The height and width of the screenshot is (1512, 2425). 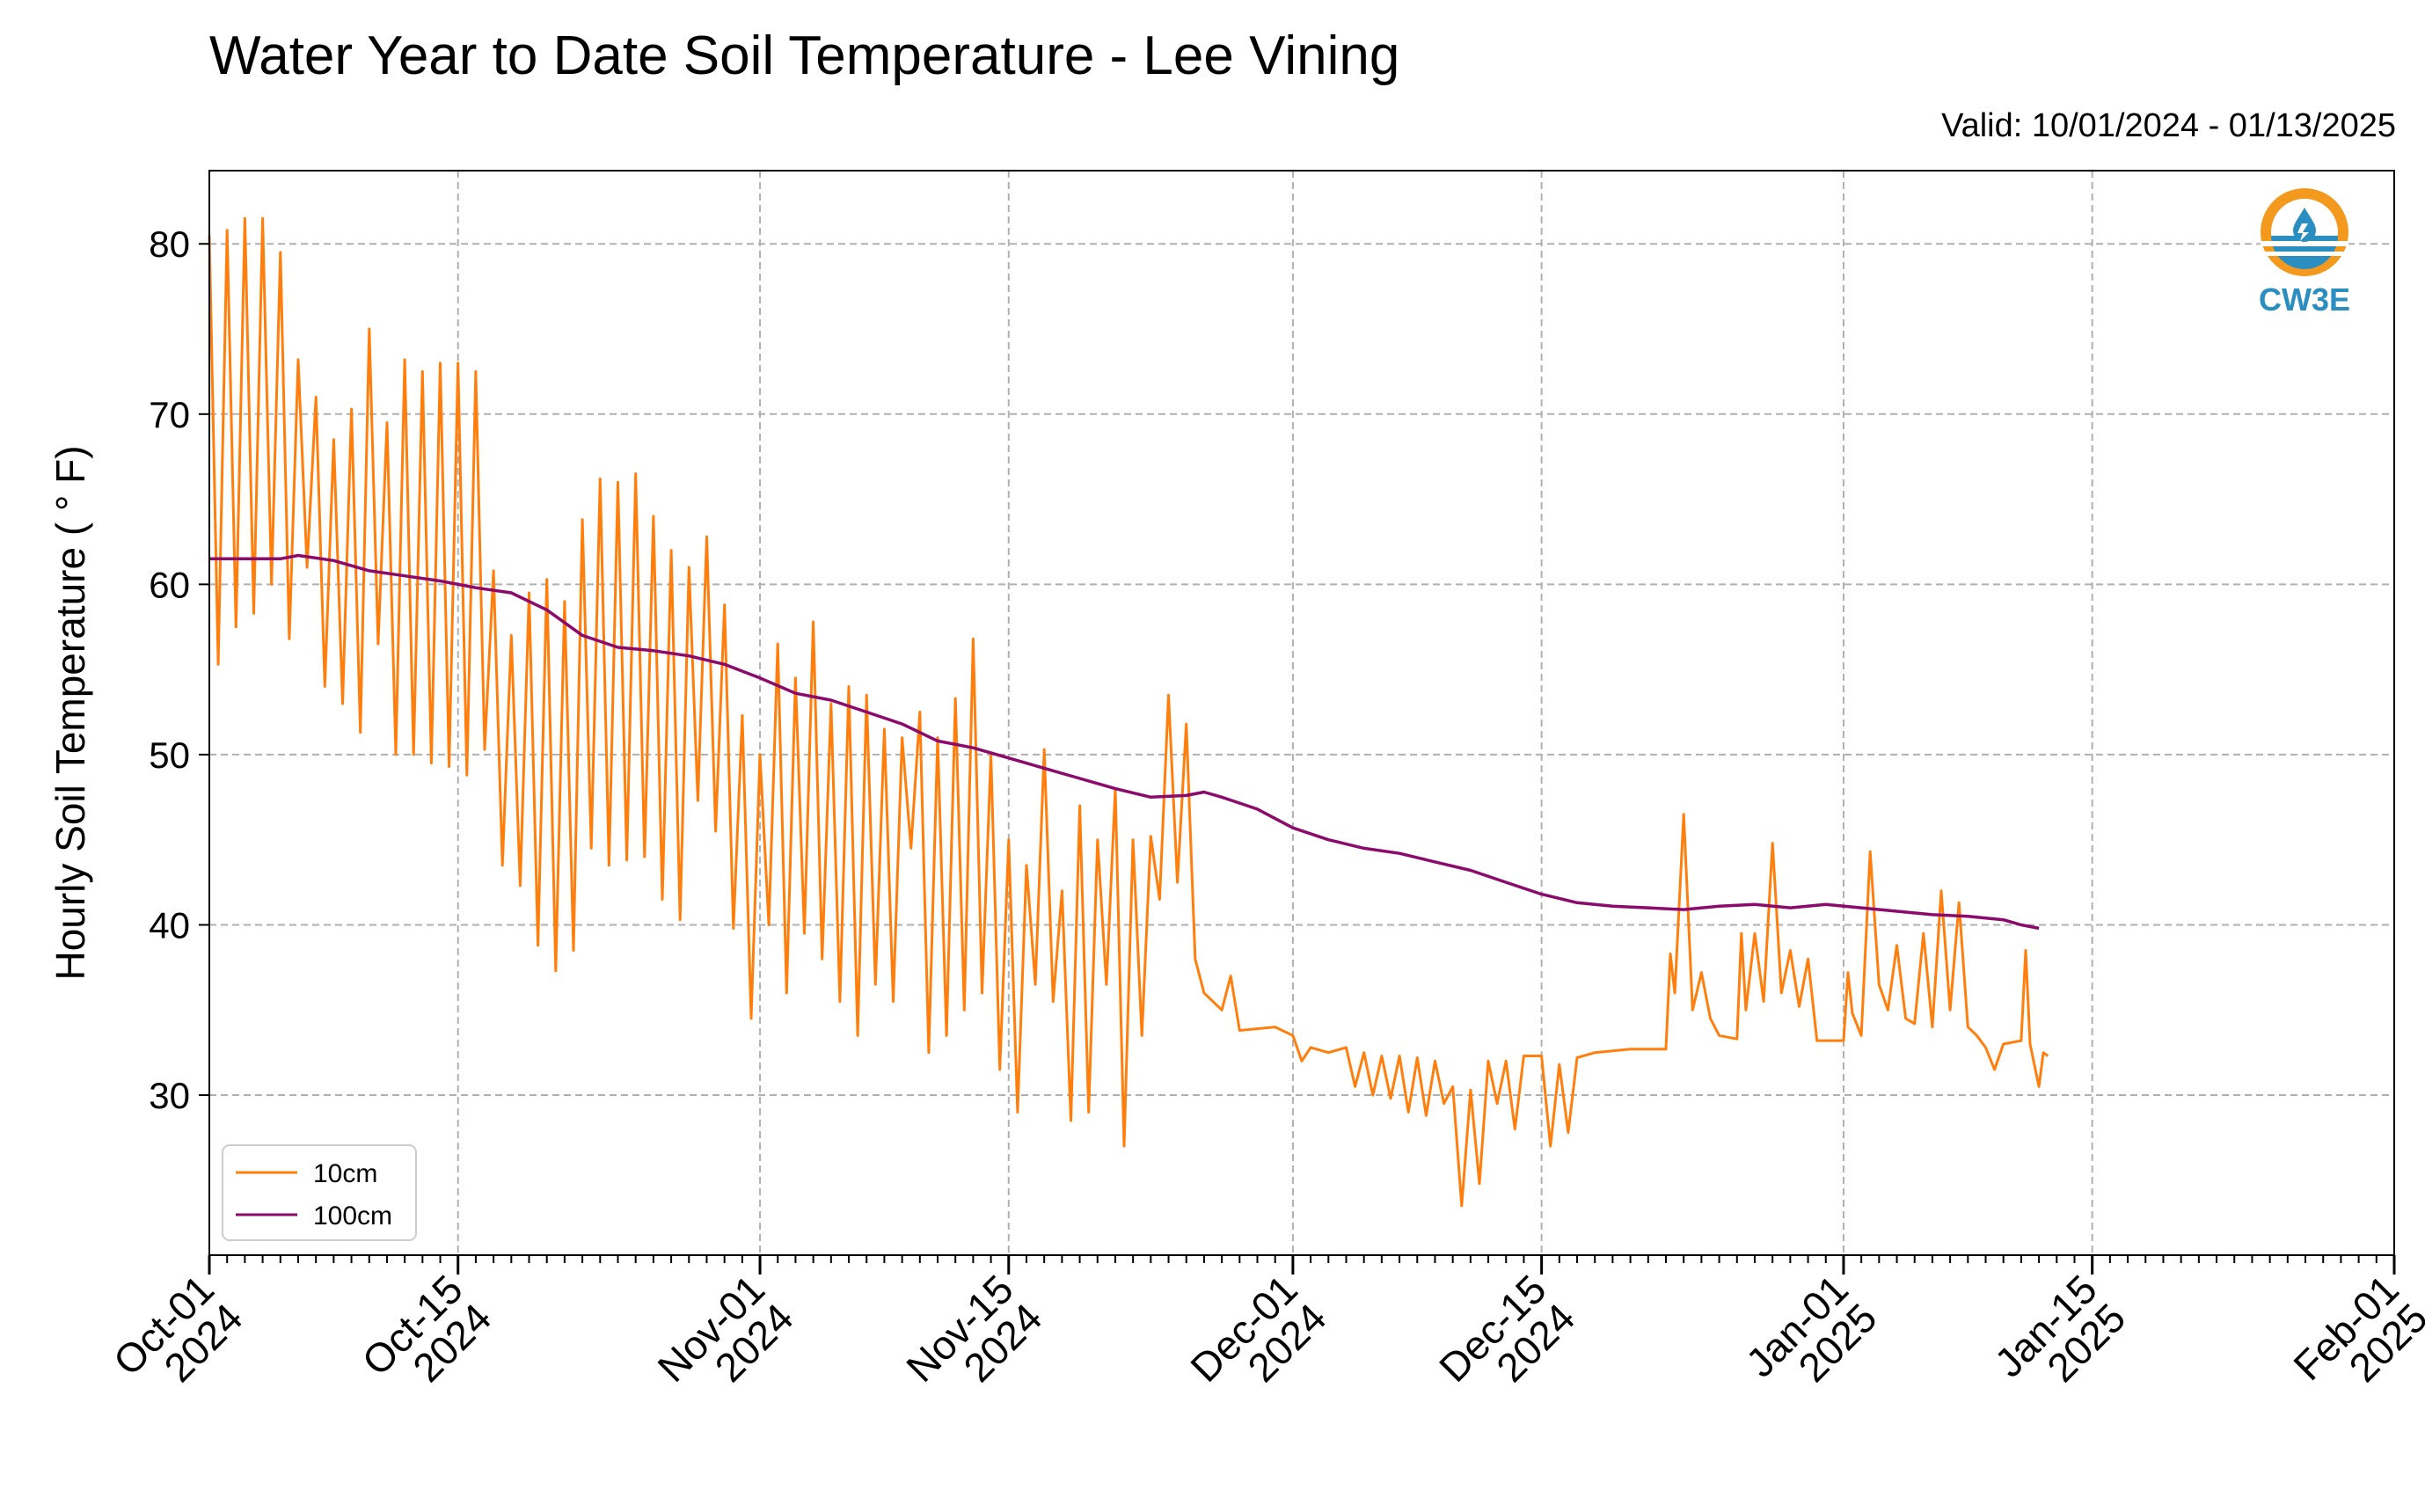 I want to click on cw3e-logo: CW3E, so click(x=2304, y=253).